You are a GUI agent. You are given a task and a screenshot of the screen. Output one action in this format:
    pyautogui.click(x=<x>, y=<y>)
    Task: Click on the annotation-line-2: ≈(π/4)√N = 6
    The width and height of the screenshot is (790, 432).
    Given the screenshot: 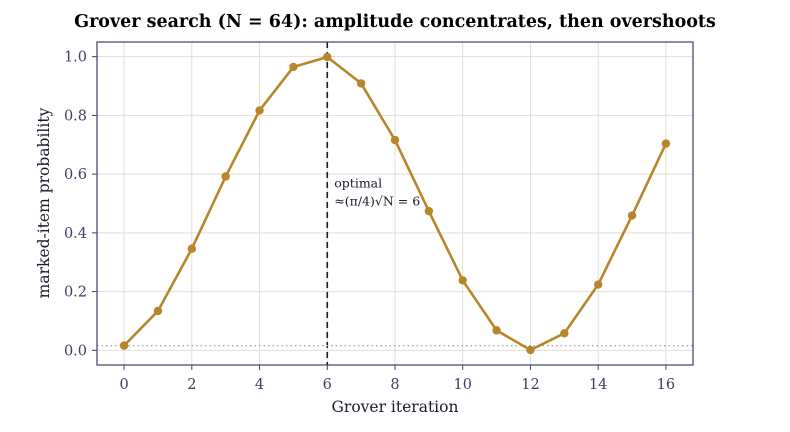 What is the action you would take?
    pyautogui.click(x=377, y=200)
    